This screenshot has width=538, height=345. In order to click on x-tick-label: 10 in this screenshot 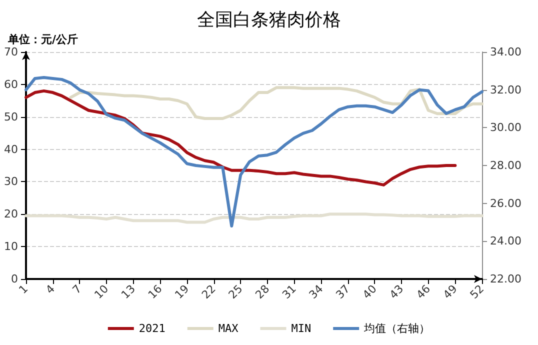, I will do `click(102, 292)`.